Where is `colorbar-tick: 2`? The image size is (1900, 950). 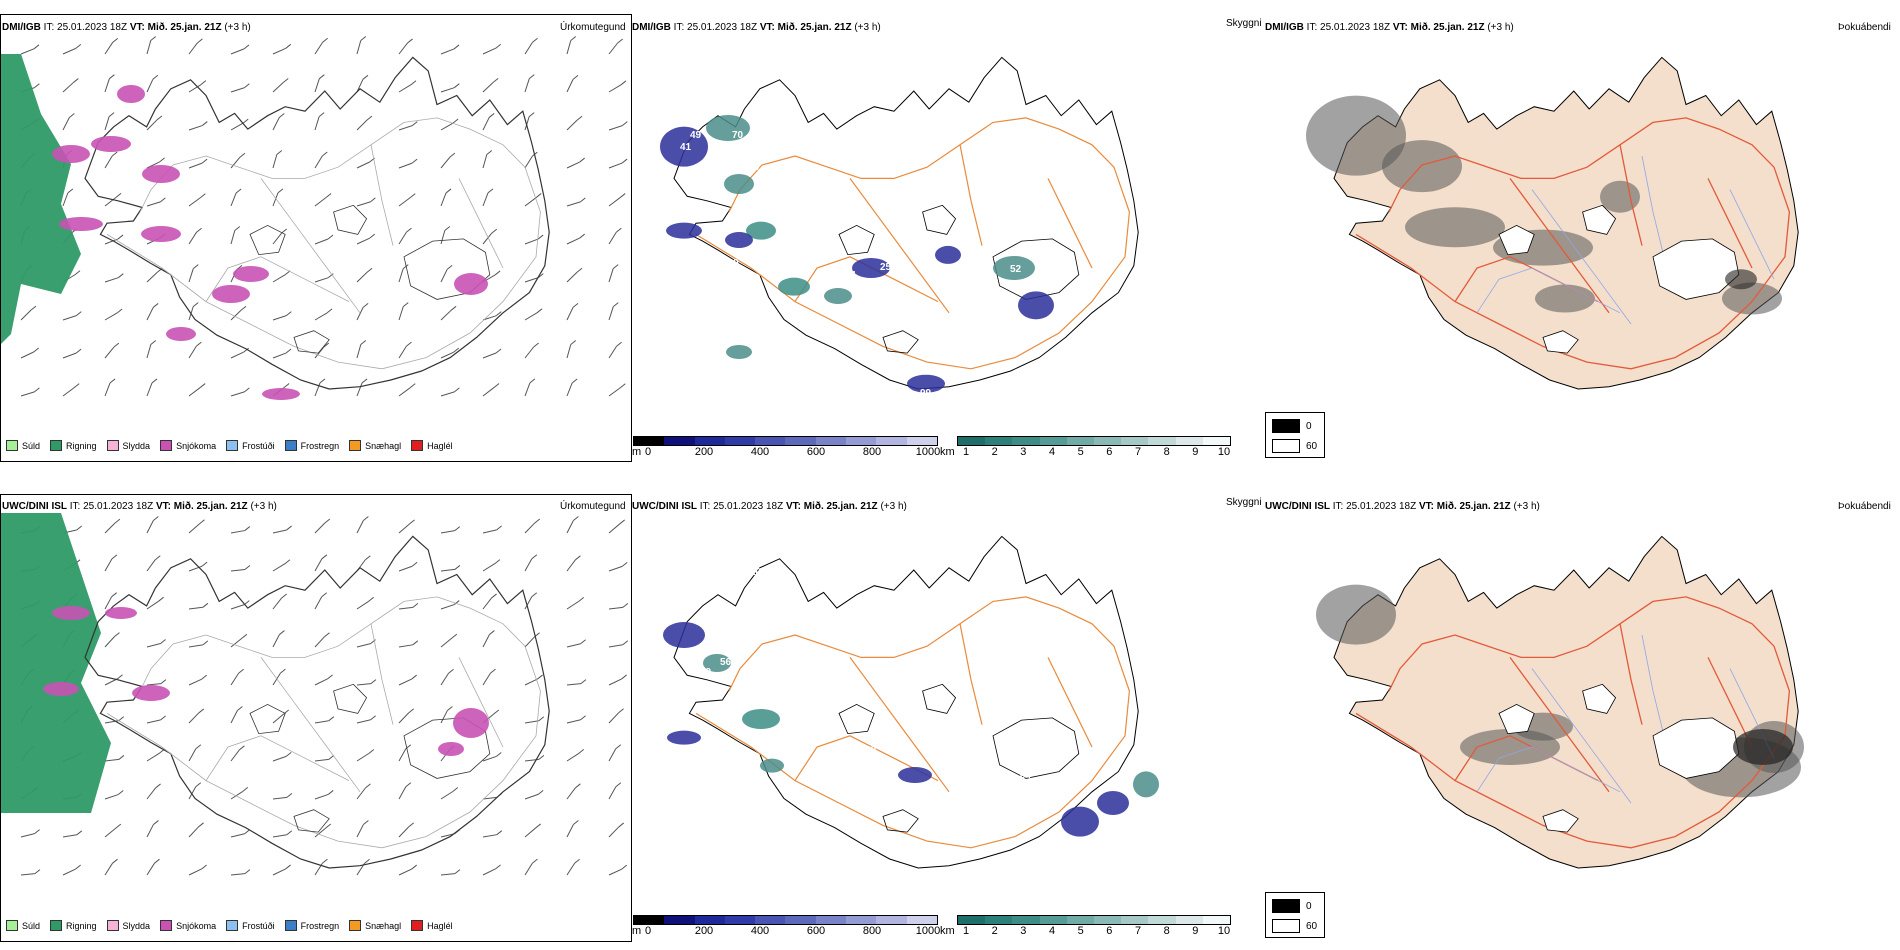 colorbar-tick: 2 is located at coordinates (994, 452).